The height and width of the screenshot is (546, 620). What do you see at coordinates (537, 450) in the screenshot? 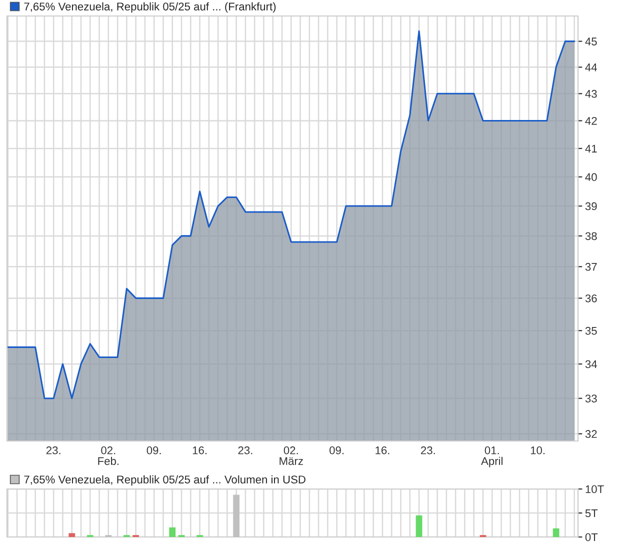
I see `x-tick-label: 10.` at bounding box center [537, 450].